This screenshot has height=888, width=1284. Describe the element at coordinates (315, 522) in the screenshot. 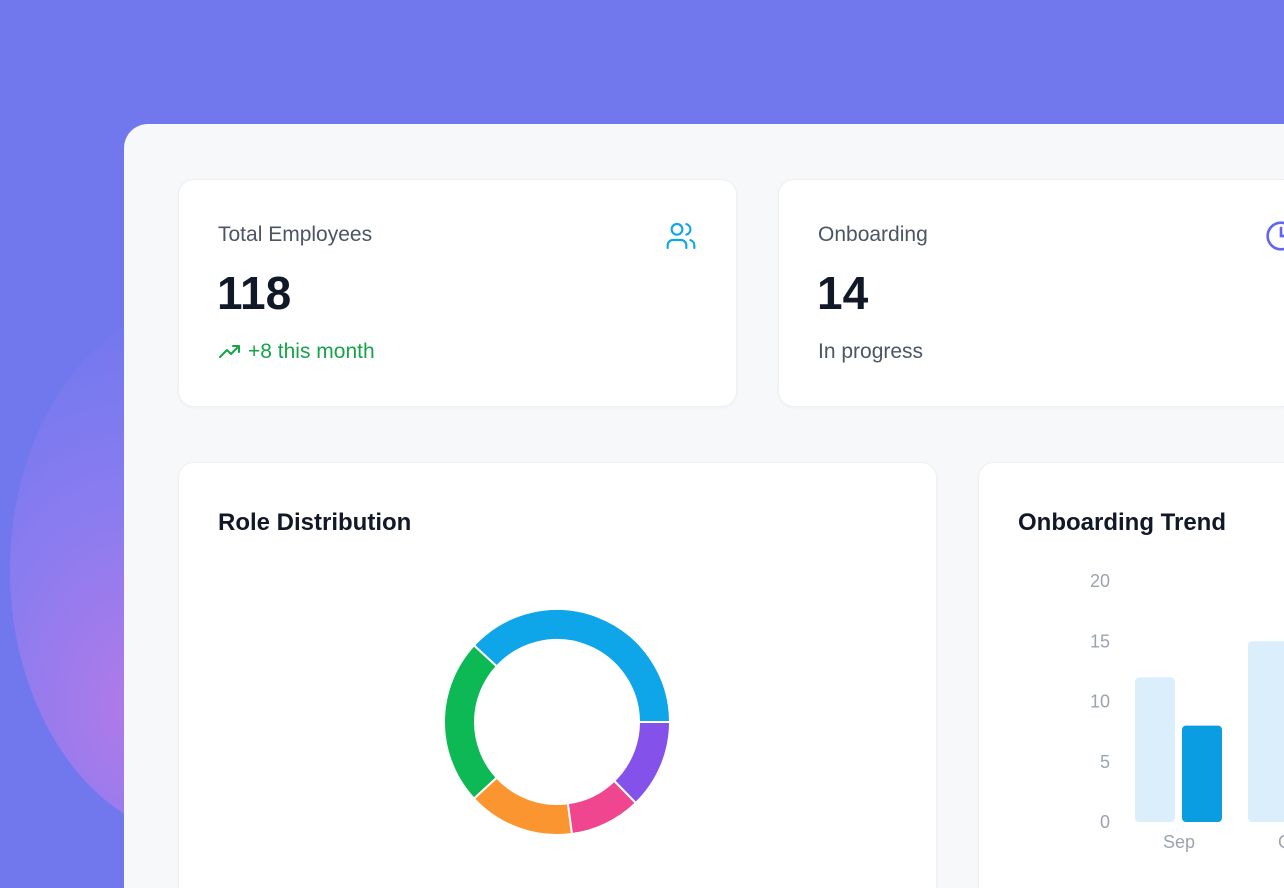

I see `card-title: Role Distribution` at that location.